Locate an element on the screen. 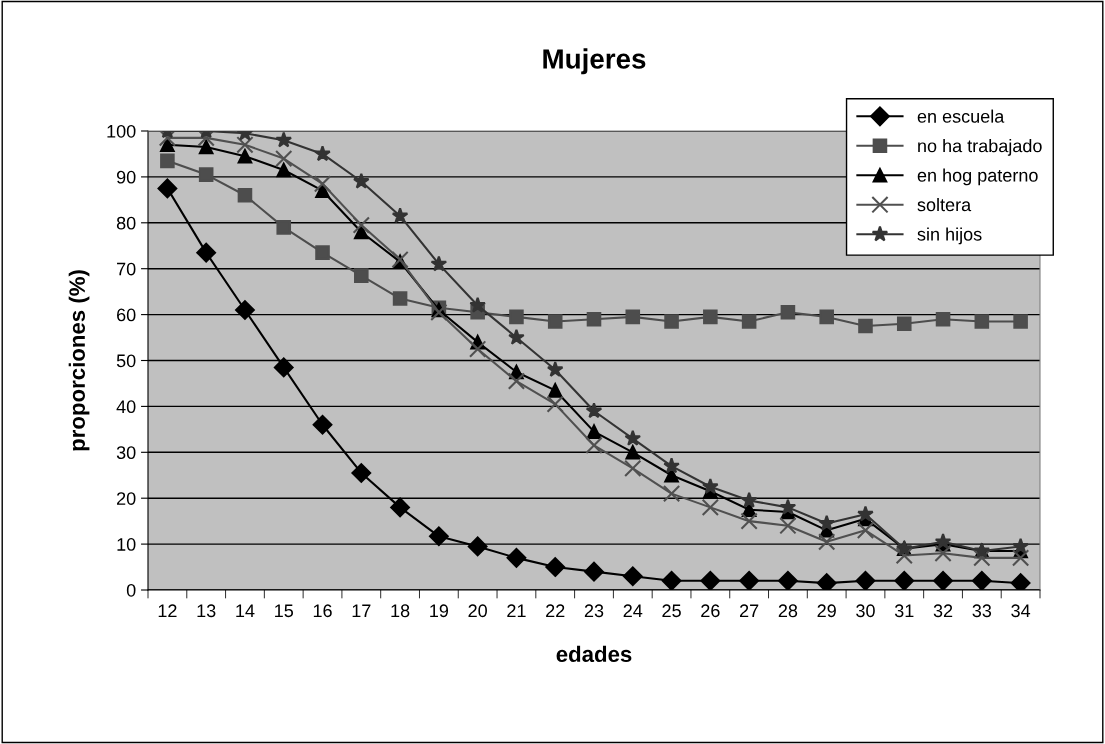 The image size is (1105, 744). y-tick-label: 80 is located at coordinates (126, 223).